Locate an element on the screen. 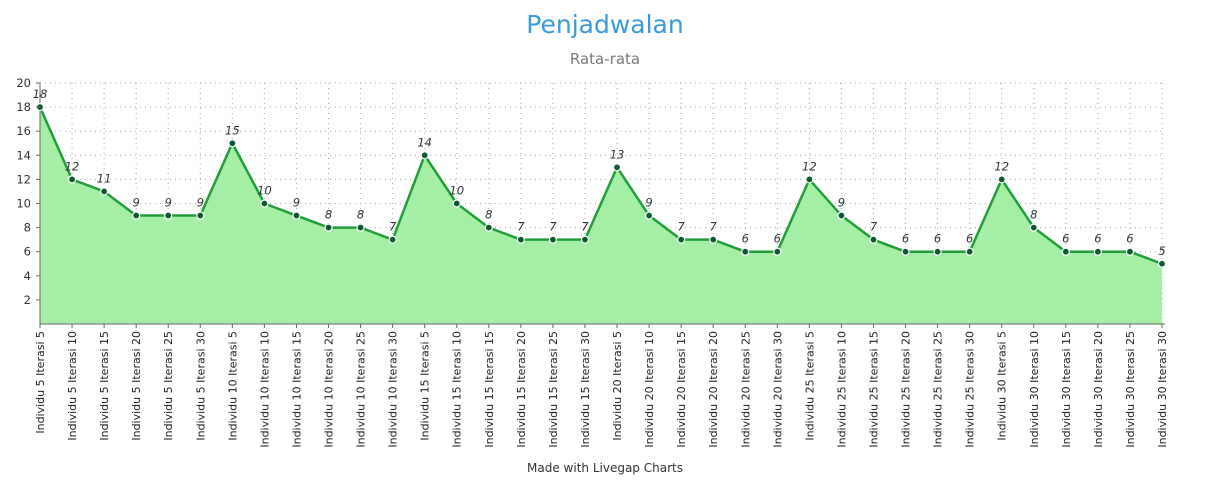  x-tick-label: Individu 25 Iterasi 20 is located at coordinates (906, 389).